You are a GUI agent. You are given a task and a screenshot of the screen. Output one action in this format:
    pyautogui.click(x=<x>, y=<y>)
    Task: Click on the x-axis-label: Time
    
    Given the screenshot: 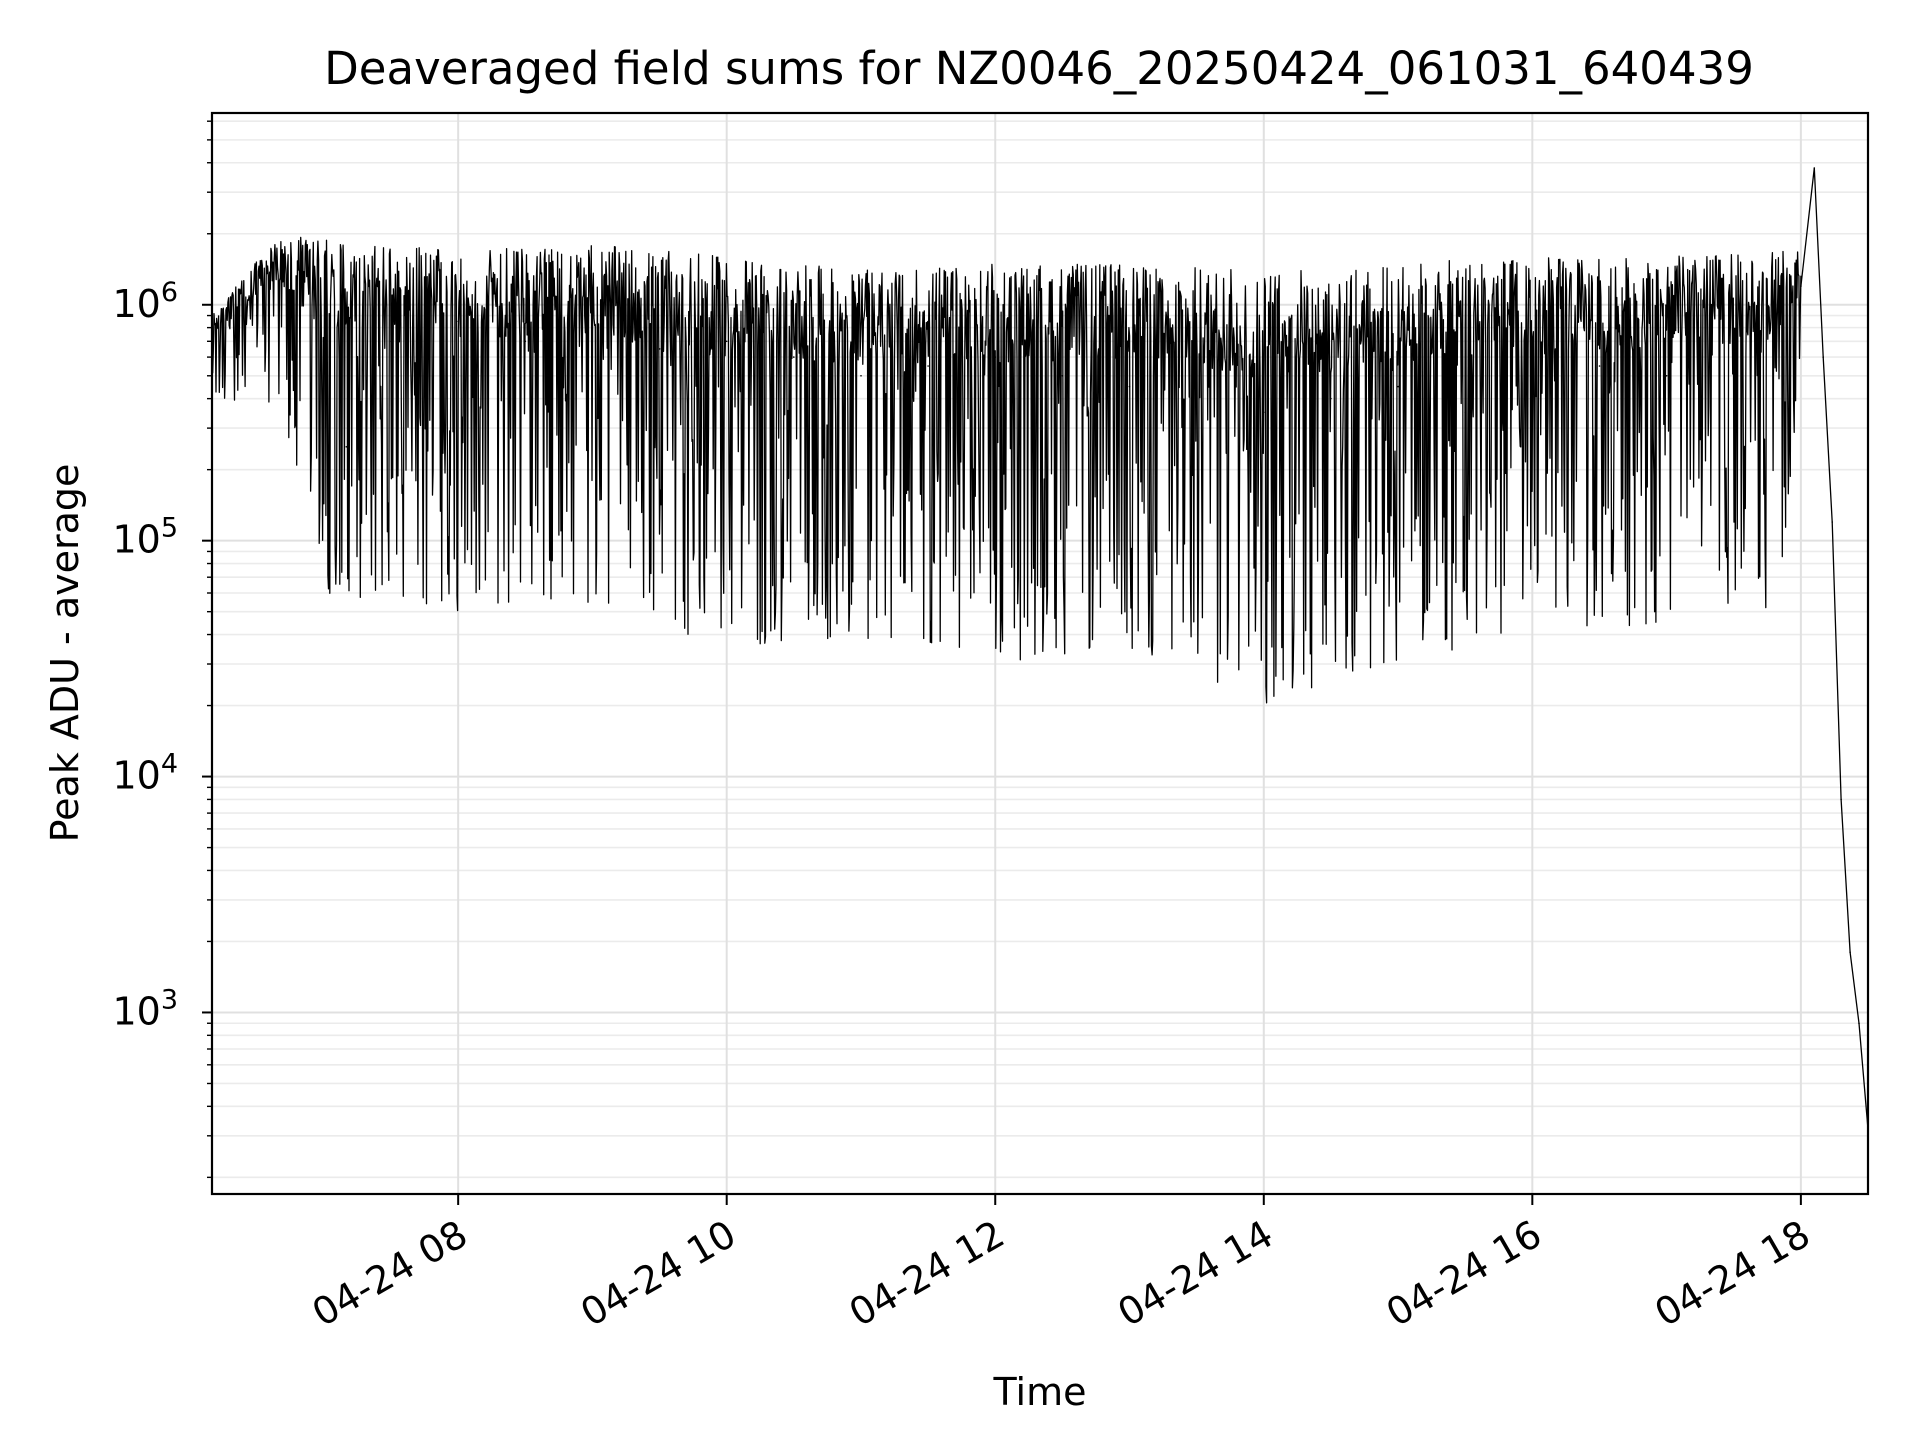 What is the action you would take?
    pyautogui.click(x=1040, y=1392)
    